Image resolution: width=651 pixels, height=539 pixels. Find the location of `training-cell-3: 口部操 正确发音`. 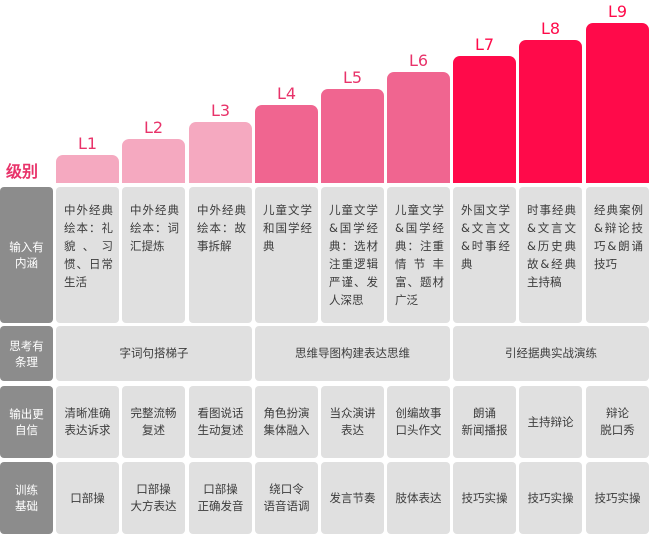

training-cell-3: 口部操 正确发音 is located at coordinates (220, 498).